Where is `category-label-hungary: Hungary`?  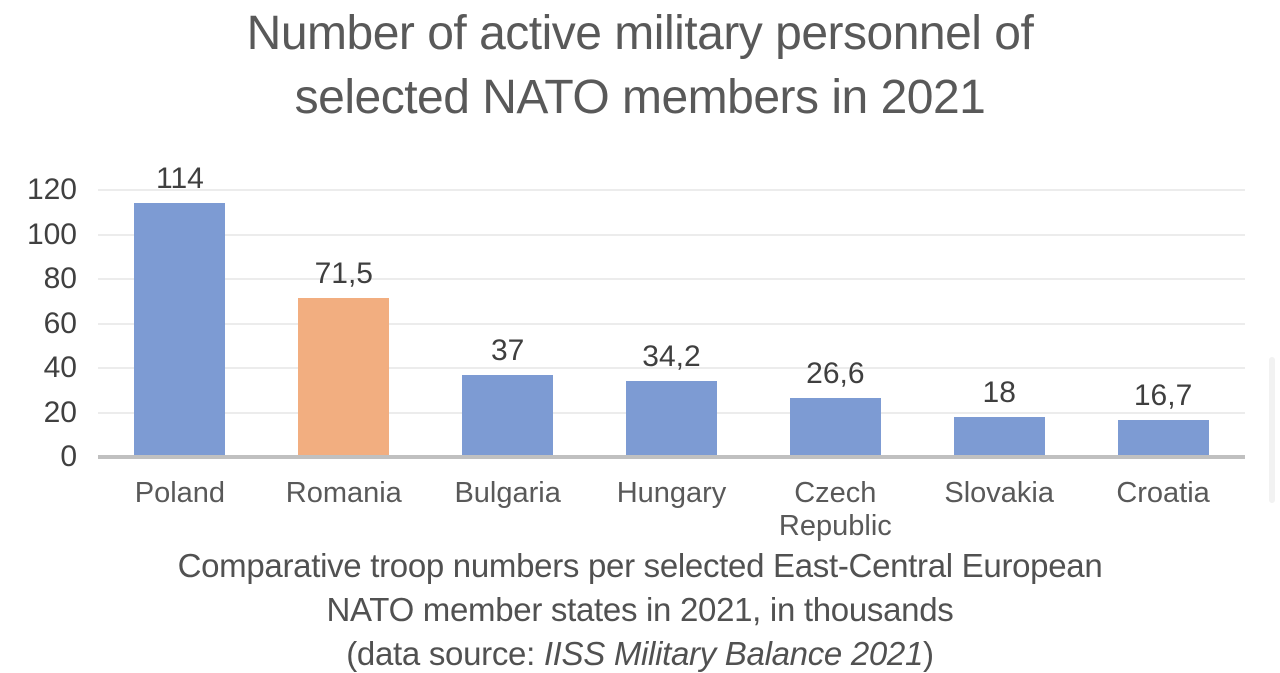 category-label-hungary: Hungary is located at coordinates (671, 493).